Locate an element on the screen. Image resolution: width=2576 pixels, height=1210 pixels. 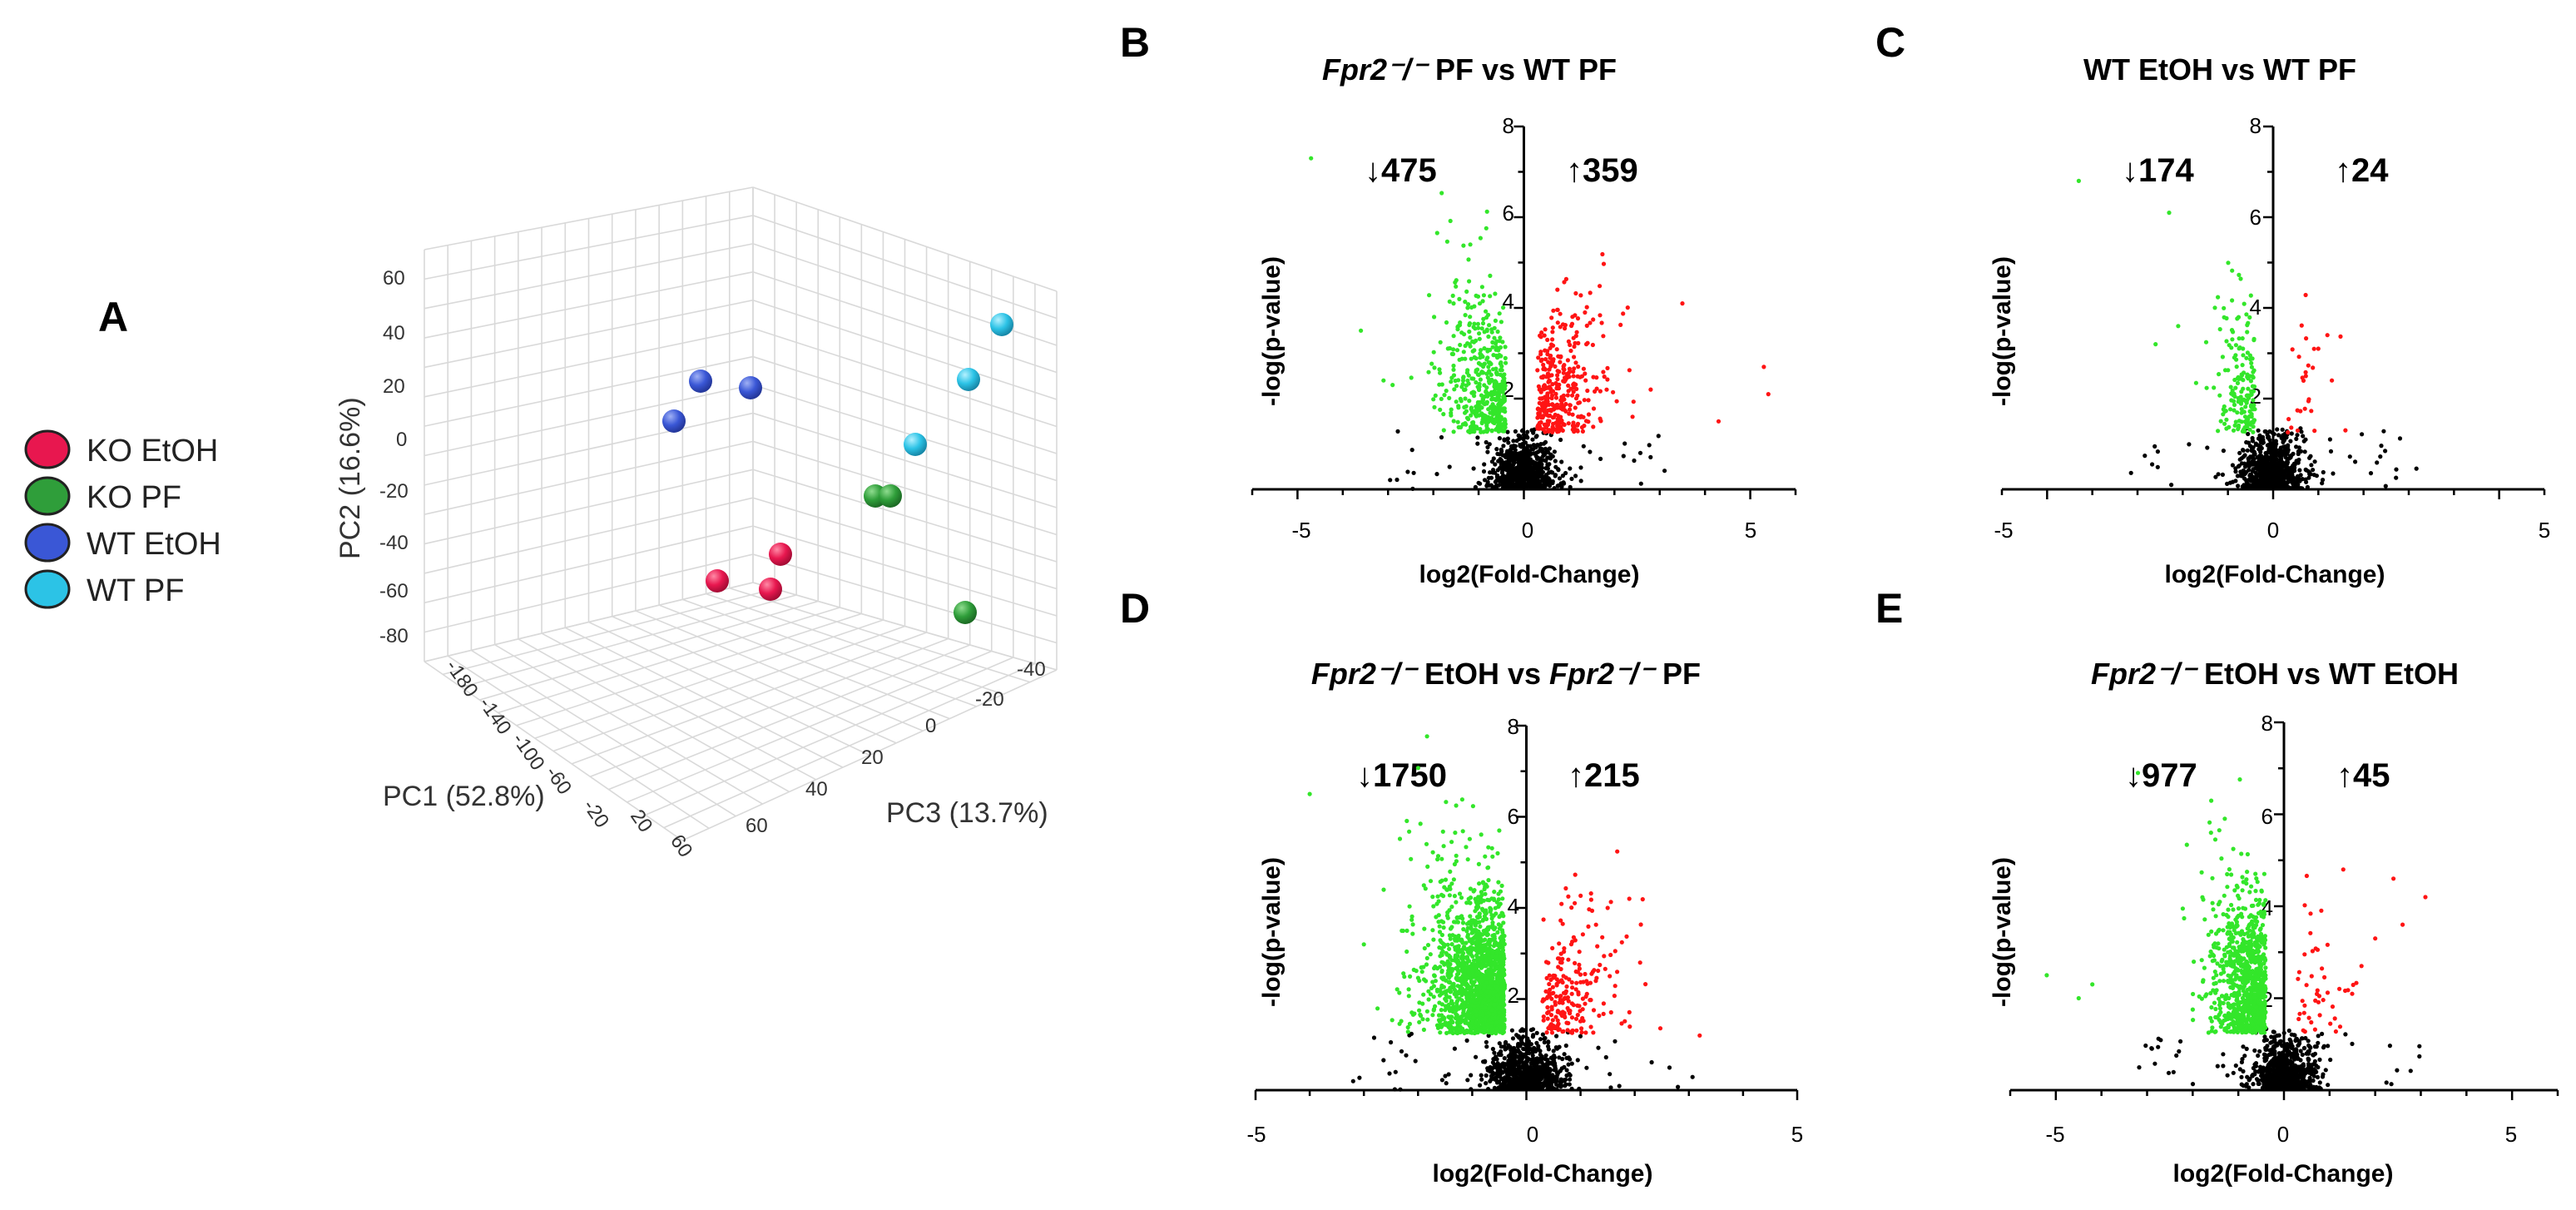
x-tick: 5 is located at coordinates (1751, 530).